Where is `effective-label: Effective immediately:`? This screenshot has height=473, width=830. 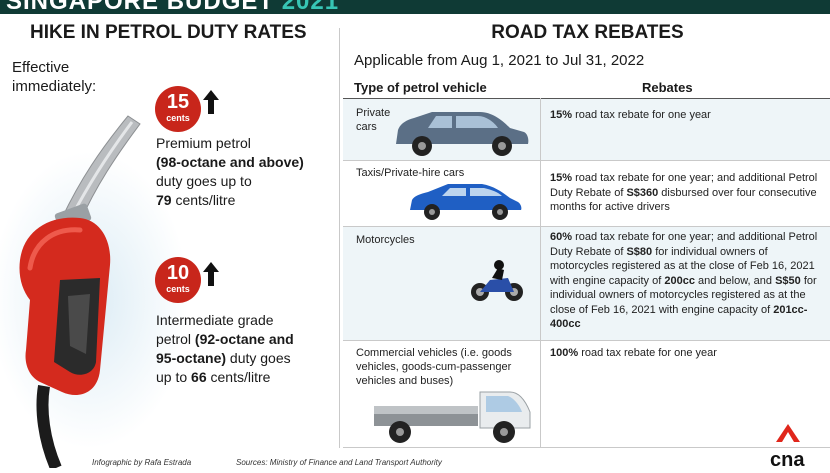 effective-label: Effective immediately: is located at coordinates (54, 77).